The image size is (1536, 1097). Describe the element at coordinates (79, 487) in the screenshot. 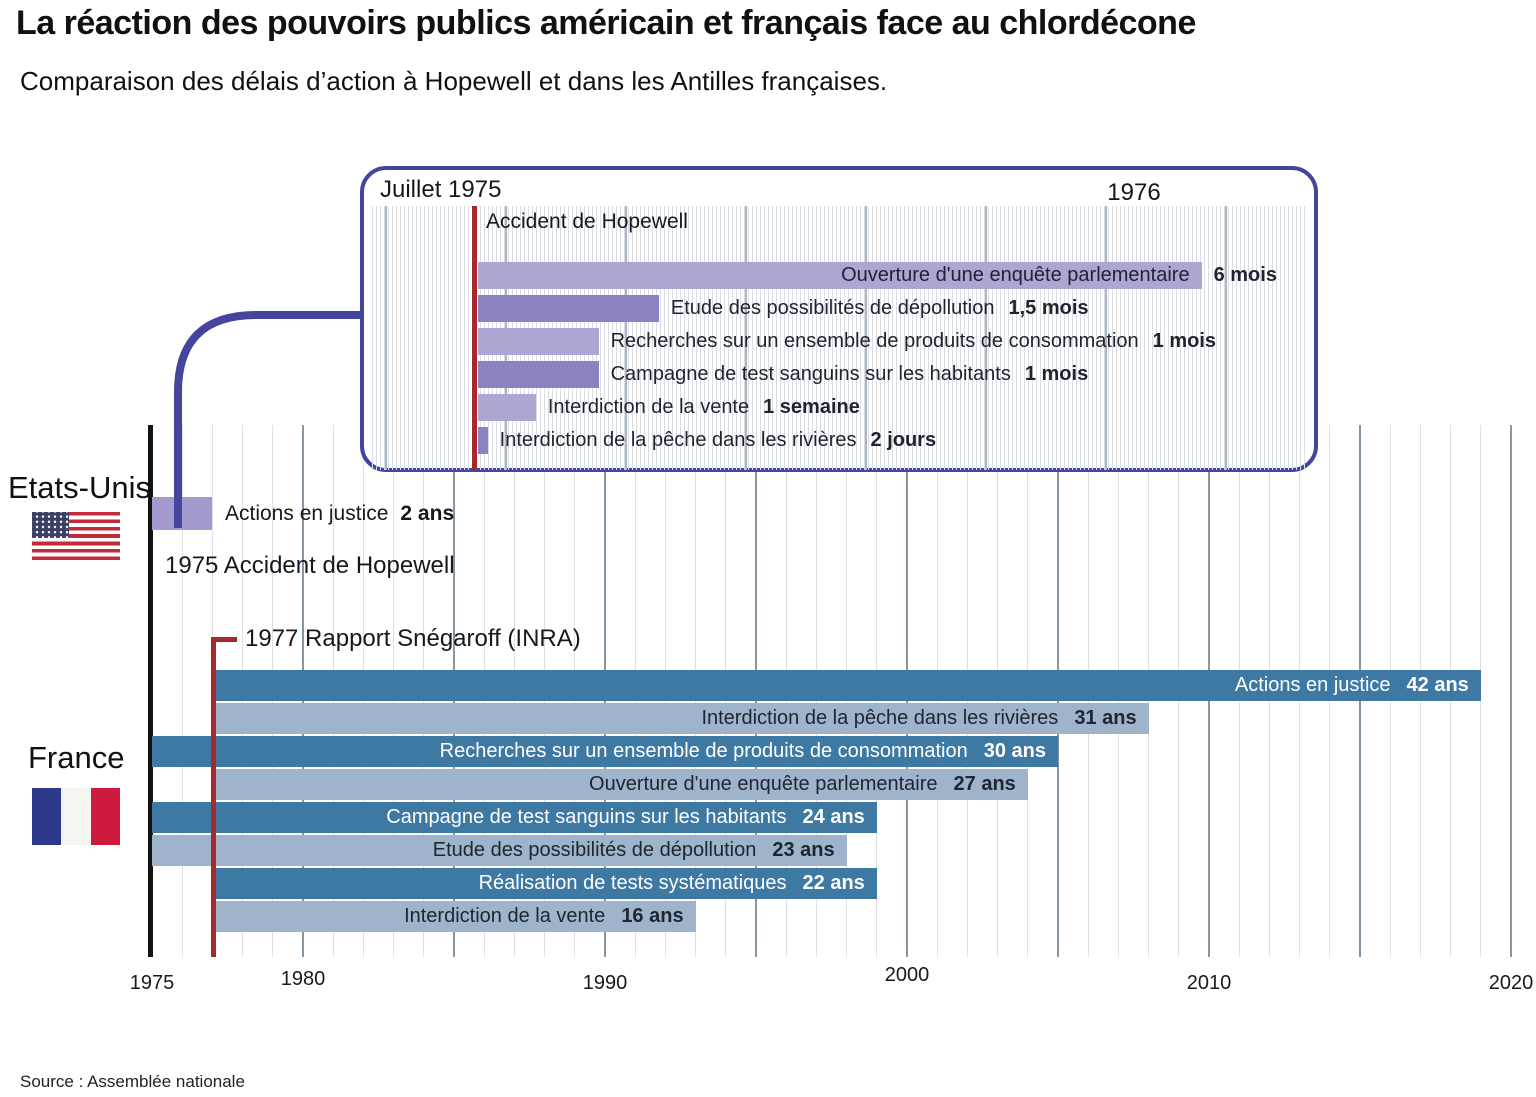

I see `section-label-us: Etats-Unis` at that location.